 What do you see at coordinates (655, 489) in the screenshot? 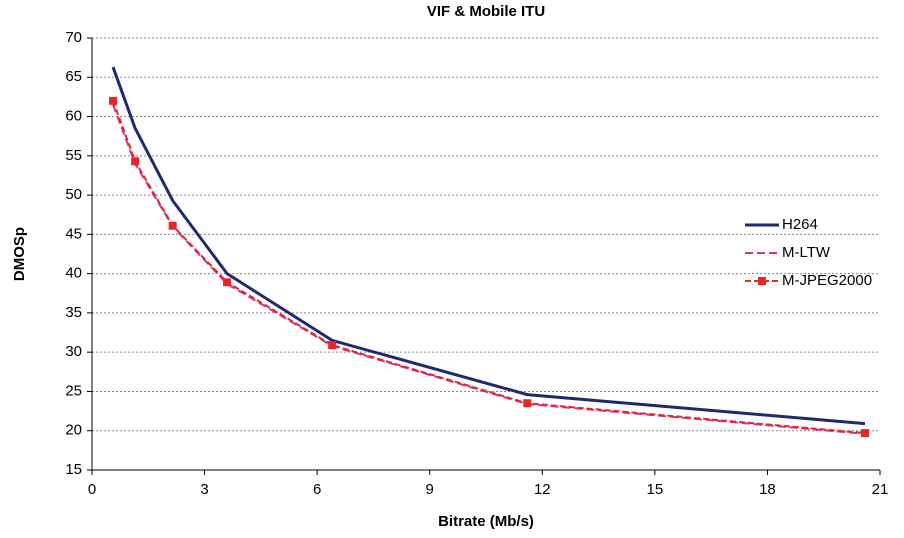
I see `x-tick-label: 15` at bounding box center [655, 489].